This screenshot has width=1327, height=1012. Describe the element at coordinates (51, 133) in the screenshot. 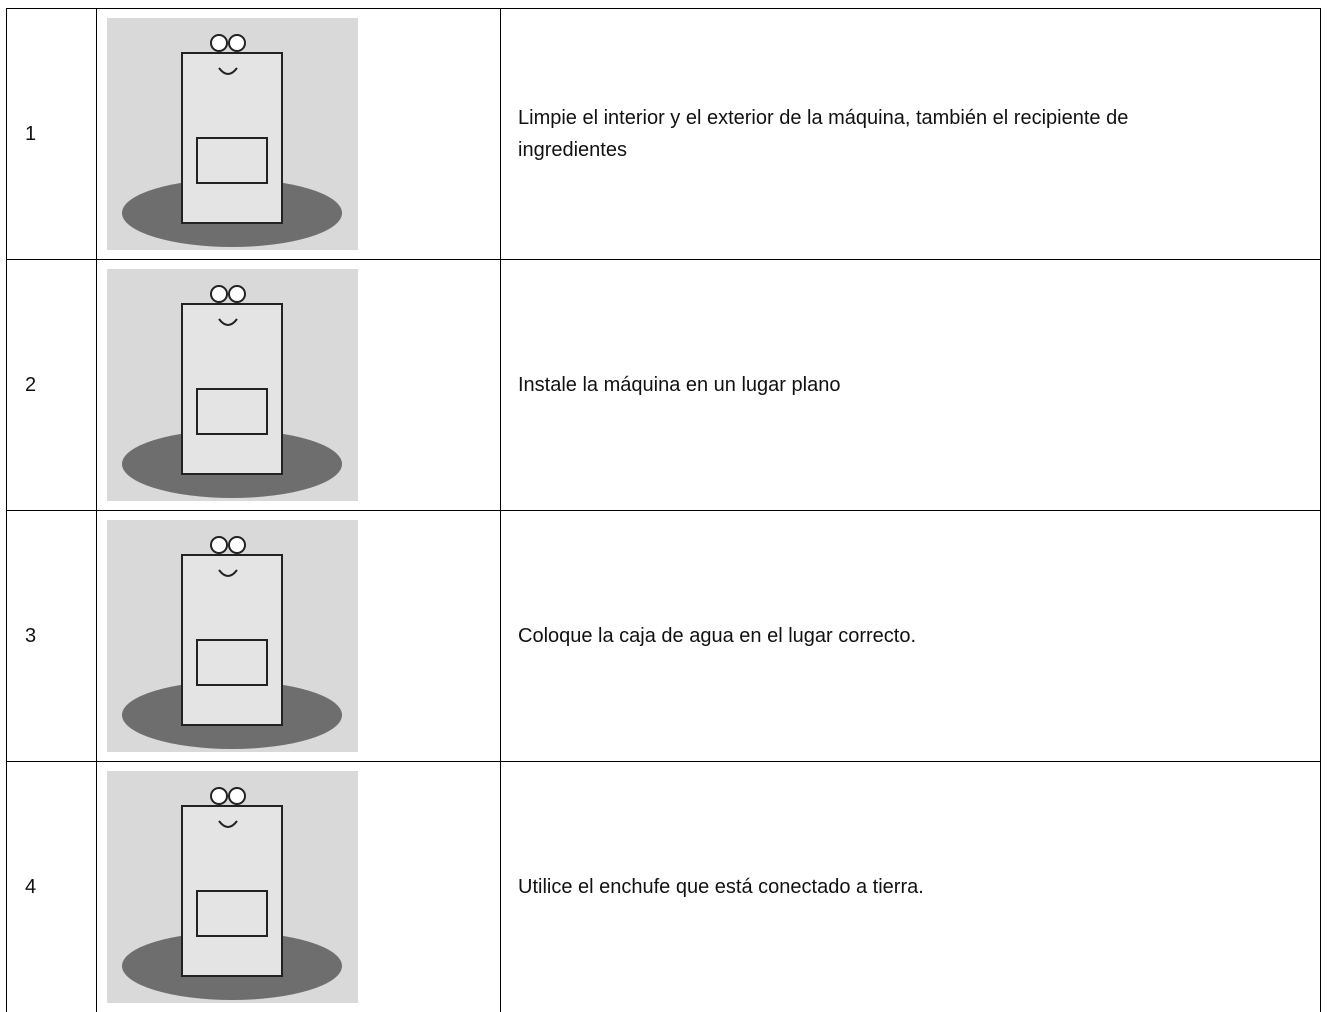

I see `row-number: 1` at that location.